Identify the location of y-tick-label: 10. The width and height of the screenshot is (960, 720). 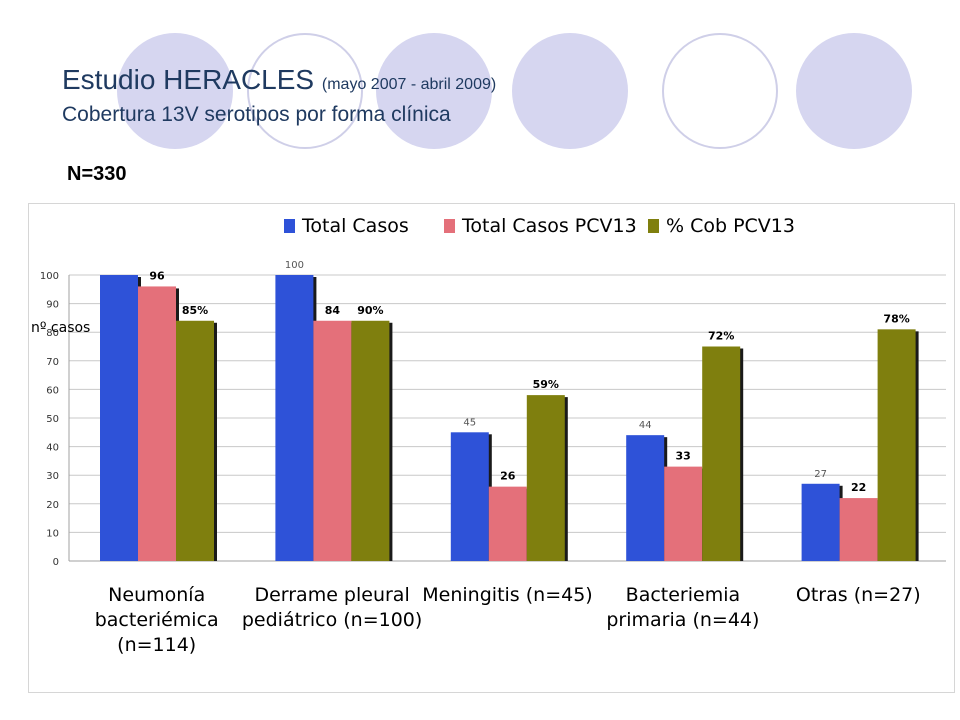
(52, 533).